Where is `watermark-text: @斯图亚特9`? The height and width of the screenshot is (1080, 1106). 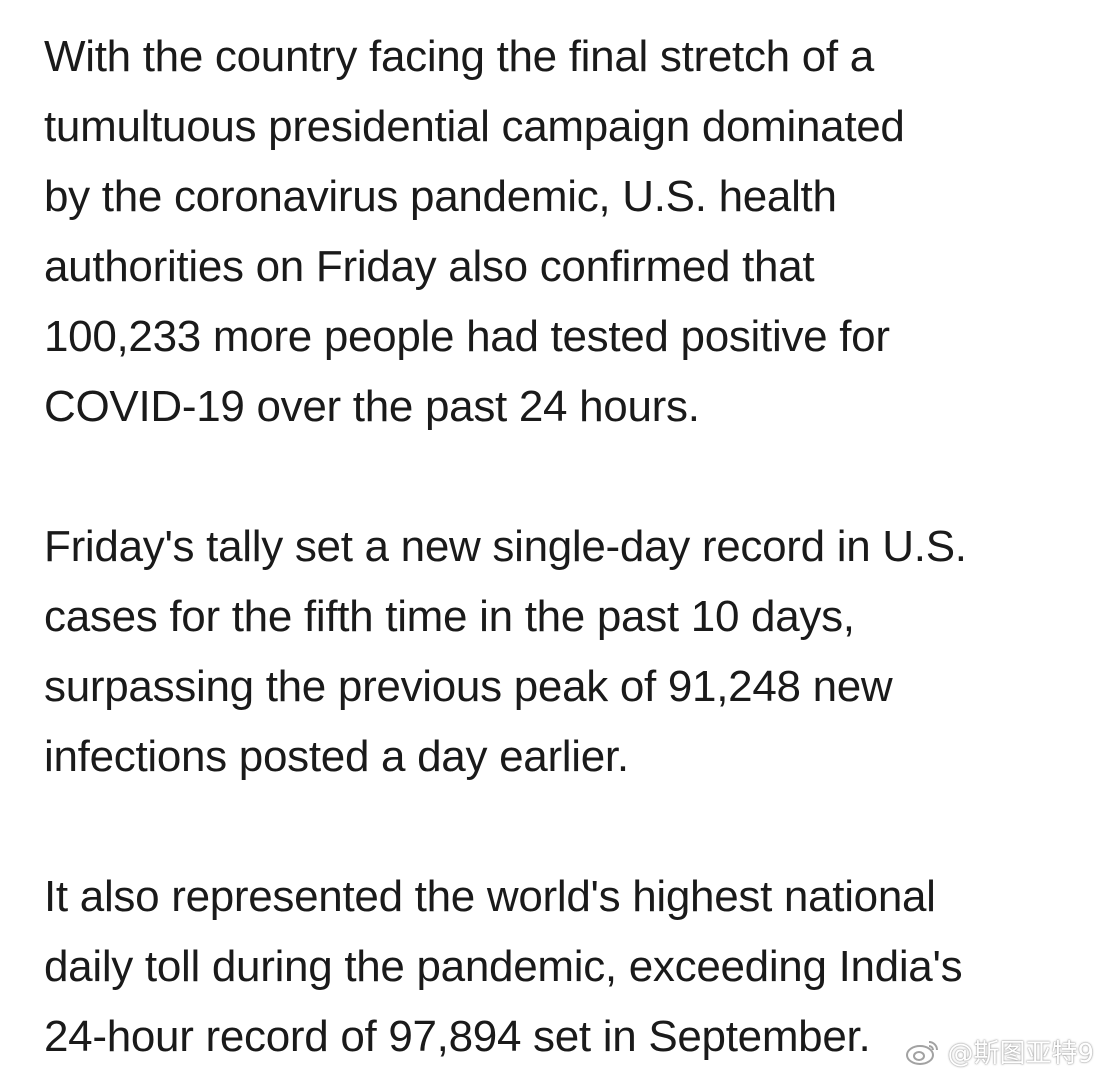 watermark-text: @斯图亚特9 is located at coordinates (1020, 1054).